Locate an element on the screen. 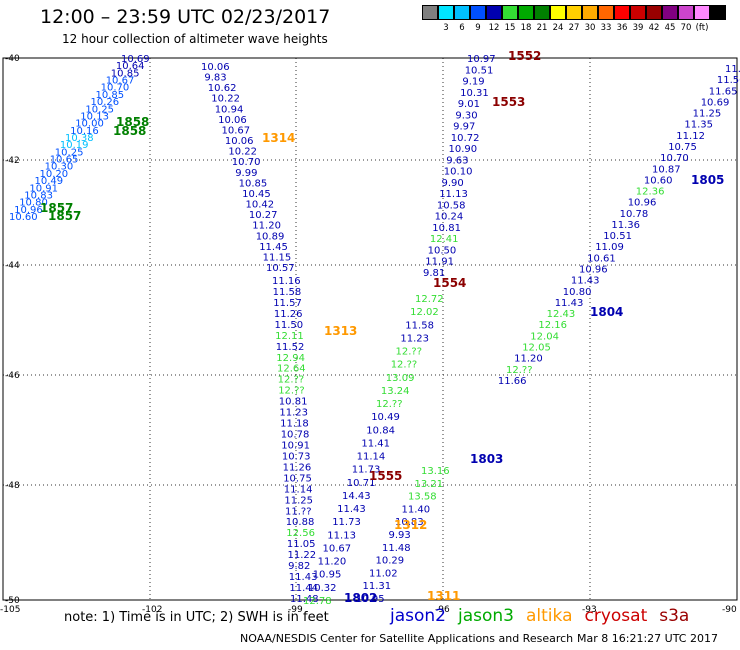  swh-observation: 12.36 is located at coordinates (650, 192).